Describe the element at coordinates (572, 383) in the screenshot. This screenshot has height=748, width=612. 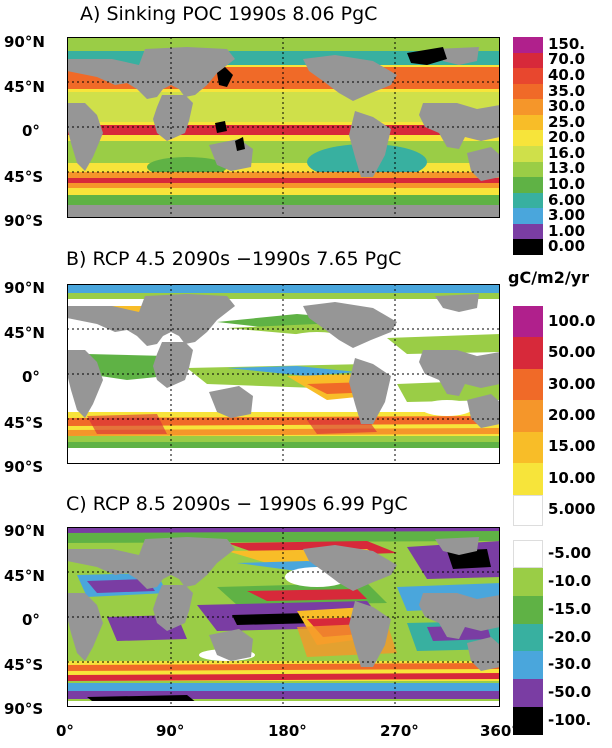
I see `colorbar-label: 30.00` at that location.